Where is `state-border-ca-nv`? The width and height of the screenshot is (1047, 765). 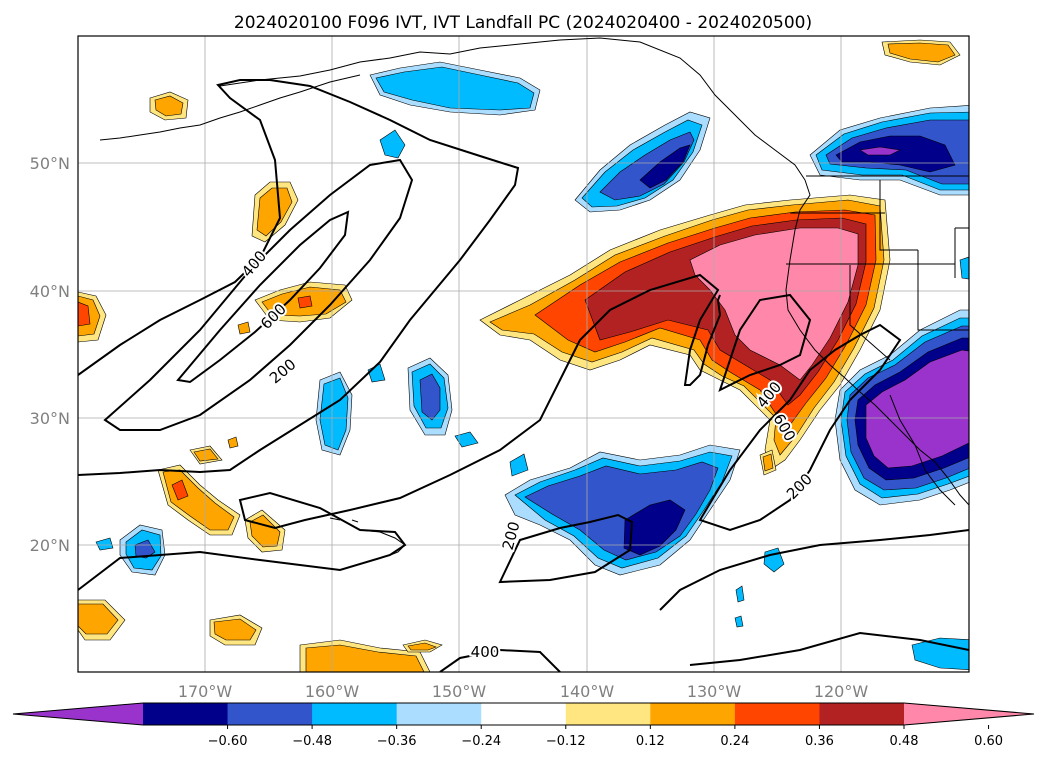 state-border-ca-nv is located at coordinates (870, 313).